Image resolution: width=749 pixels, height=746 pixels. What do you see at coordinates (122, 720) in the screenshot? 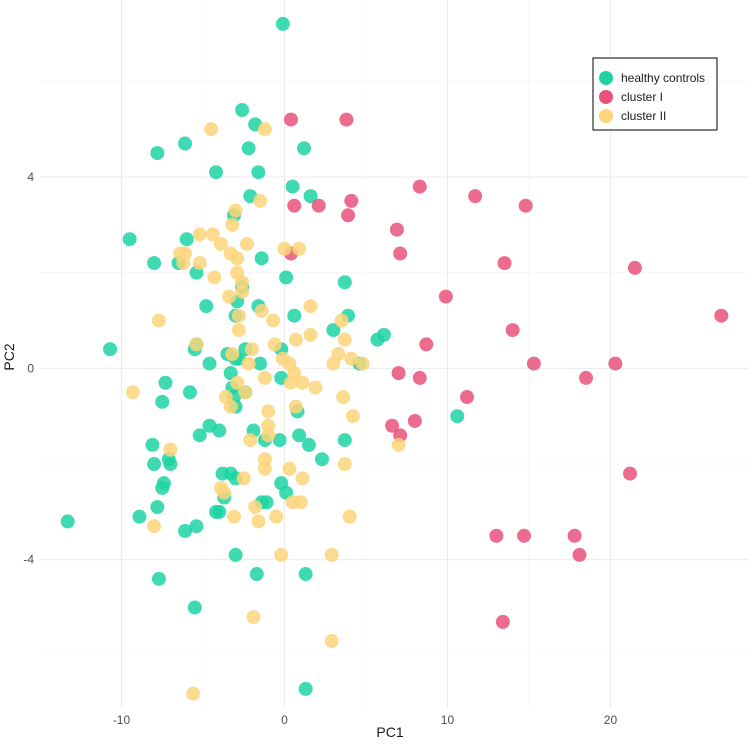
I see `x-tick-label: -10` at bounding box center [122, 720].